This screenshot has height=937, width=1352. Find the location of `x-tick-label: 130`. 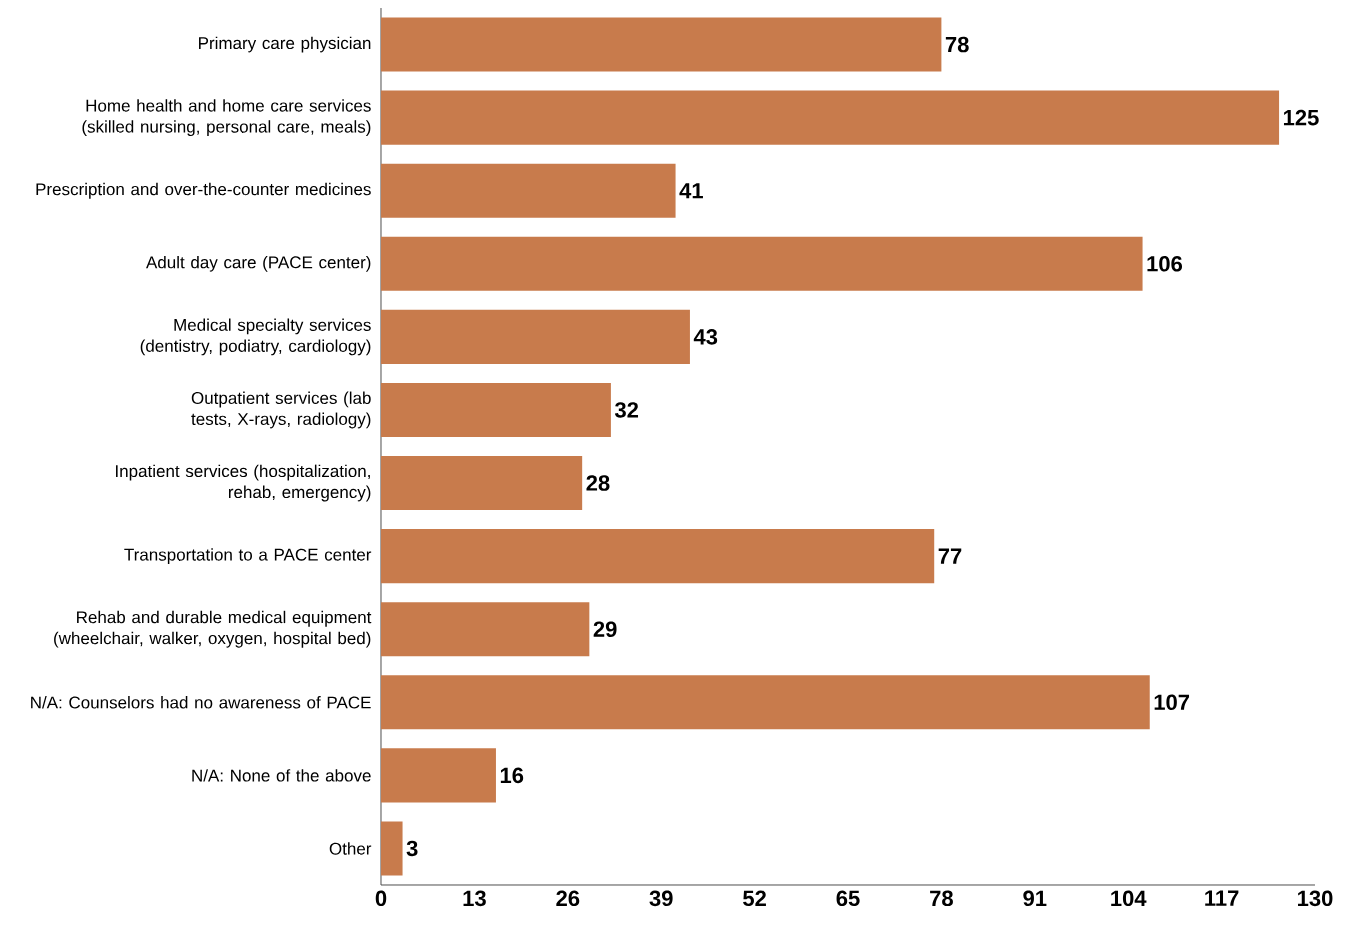

x-tick-label: 130 is located at coordinates (1315, 898).